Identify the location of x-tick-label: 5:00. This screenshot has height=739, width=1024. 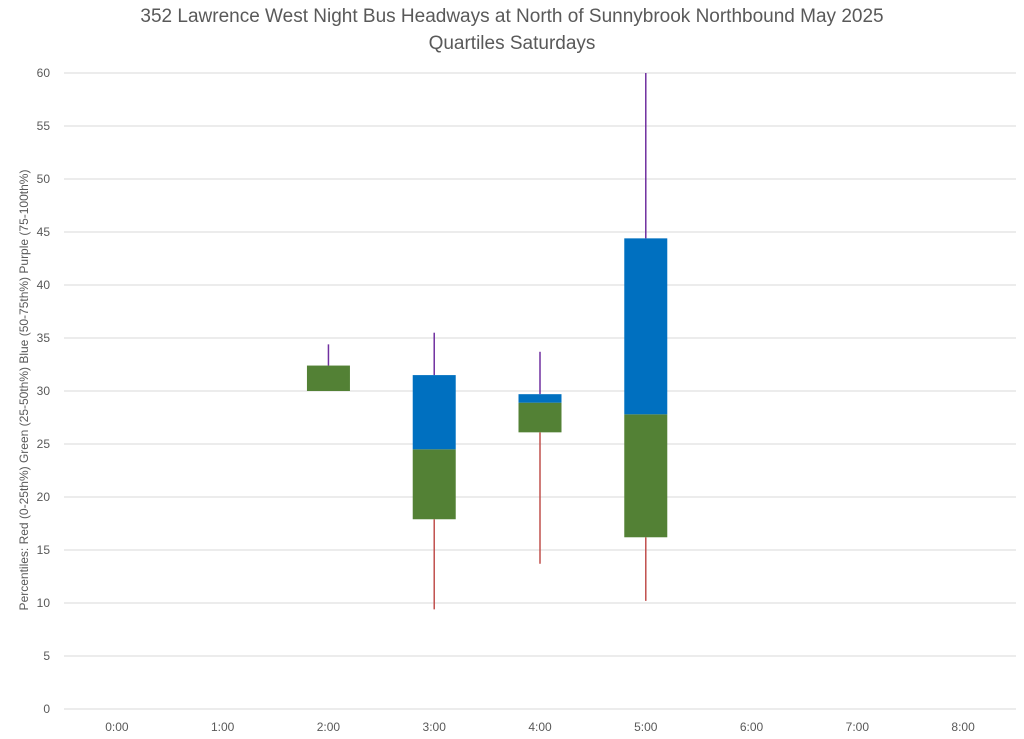
(646, 727).